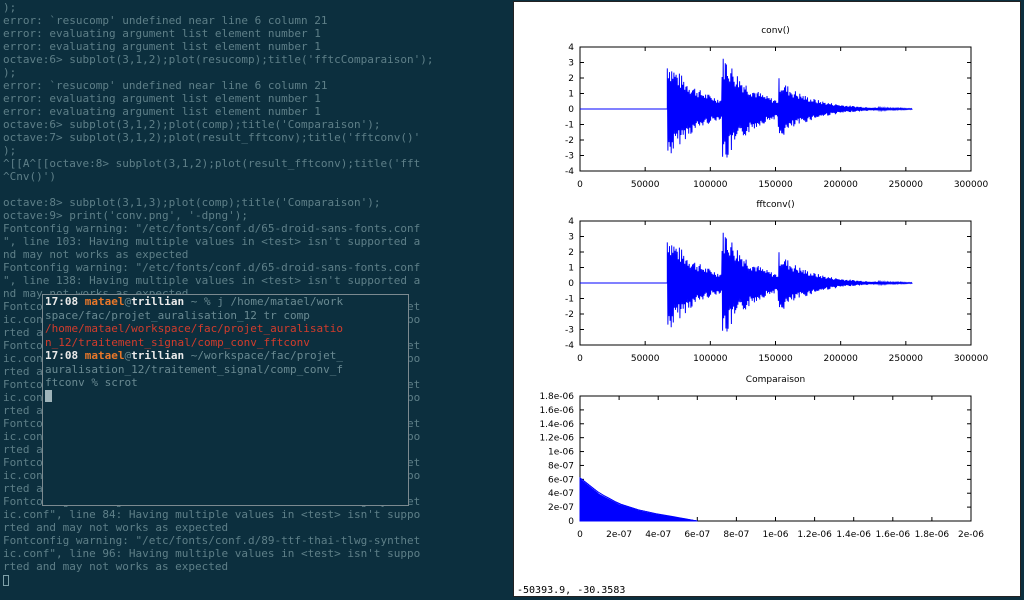  Describe the element at coordinates (561, 453) in the screenshot. I see `y-tick-label: 1e-06` at that location.